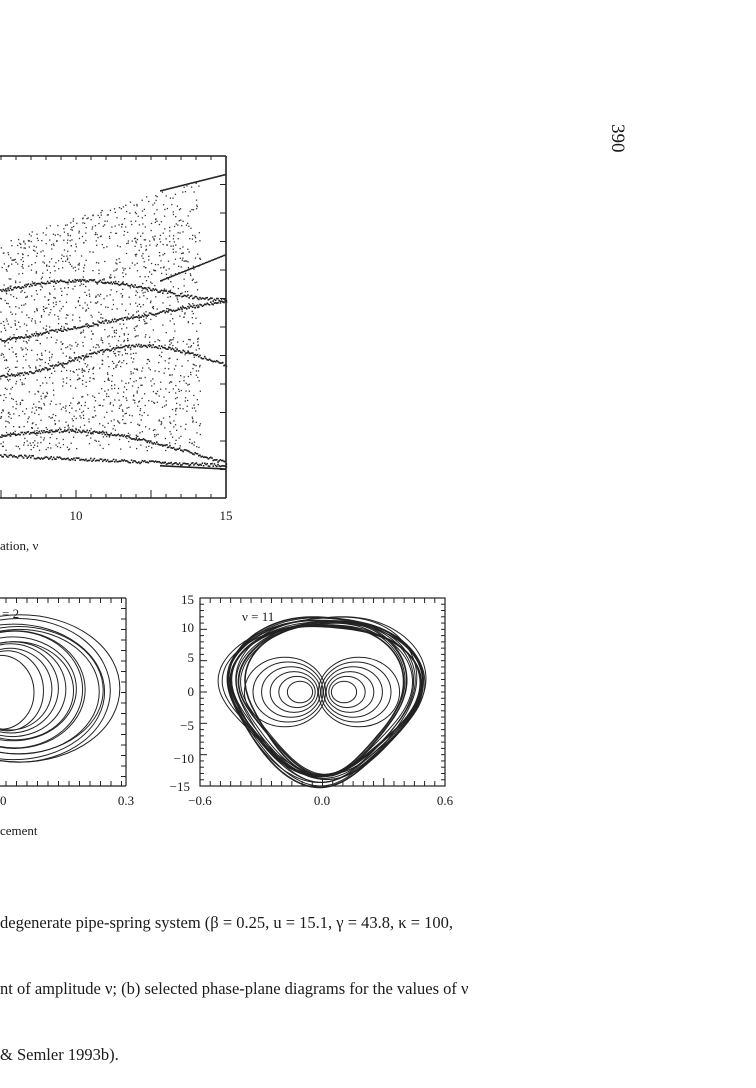 The image size is (756, 1088). I want to click on phase-left-x-tick-0: 0, so click(3, 800).